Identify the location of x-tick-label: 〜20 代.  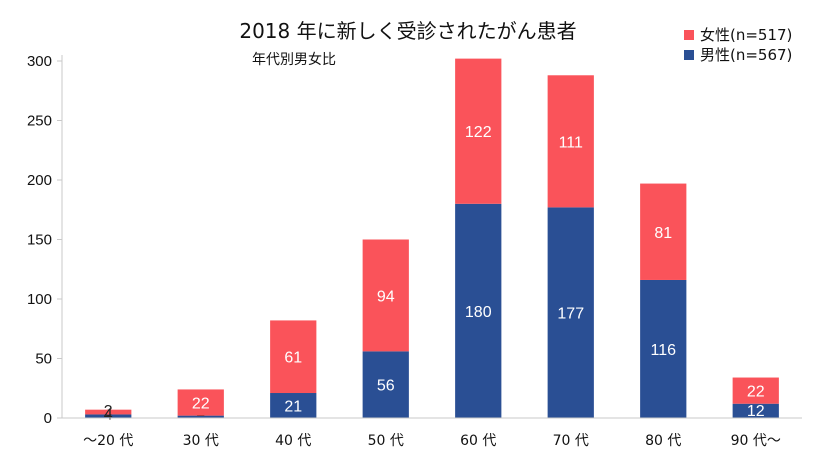
(108, 441).